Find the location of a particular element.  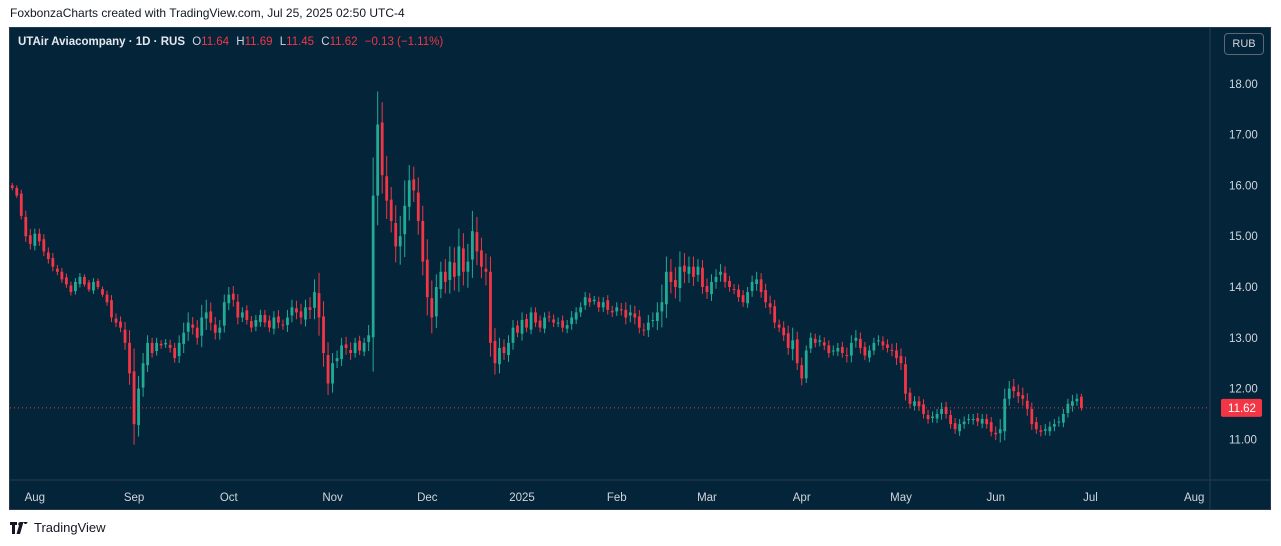

footer-brand: TradingView is located at coordinates (58, 527).